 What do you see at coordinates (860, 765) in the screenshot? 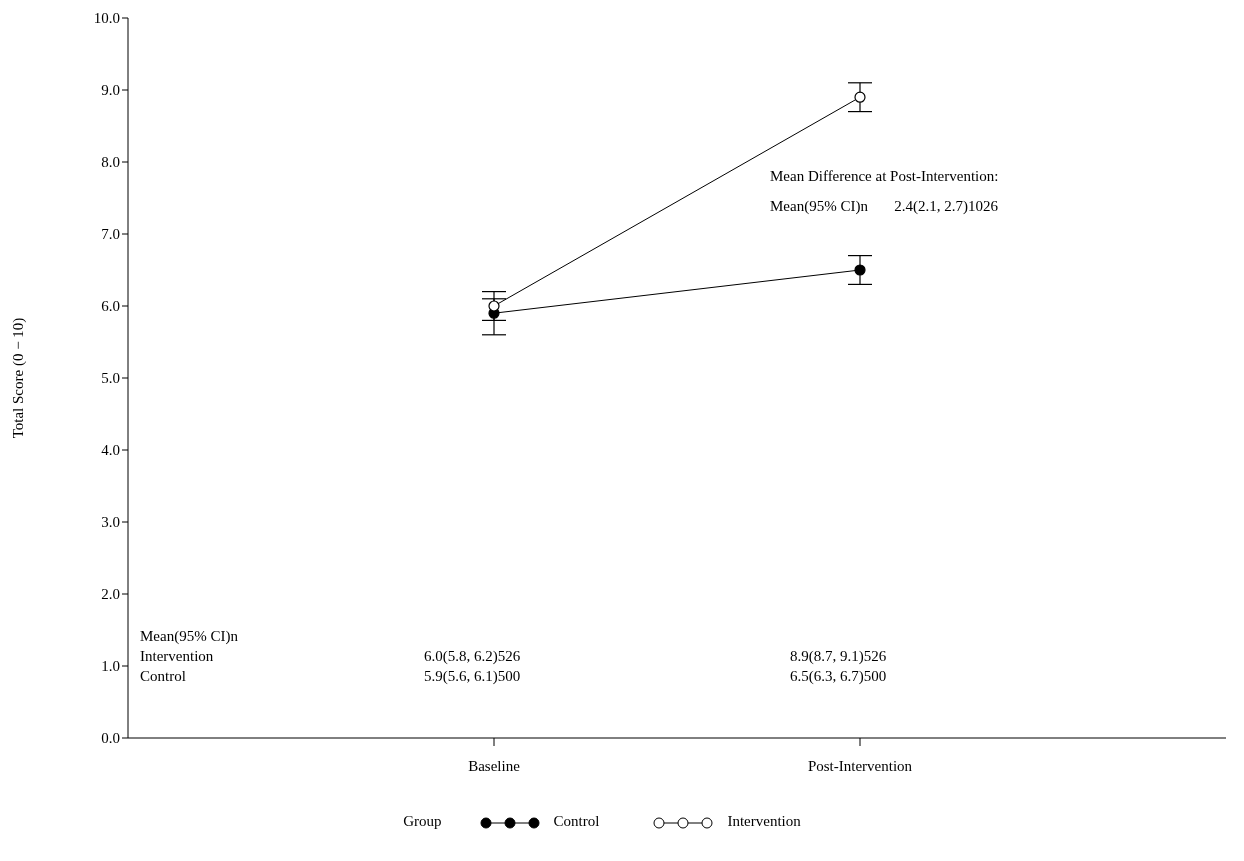
I see `x-tick-label: Post-Intervention` at bounding box center [860, 765].